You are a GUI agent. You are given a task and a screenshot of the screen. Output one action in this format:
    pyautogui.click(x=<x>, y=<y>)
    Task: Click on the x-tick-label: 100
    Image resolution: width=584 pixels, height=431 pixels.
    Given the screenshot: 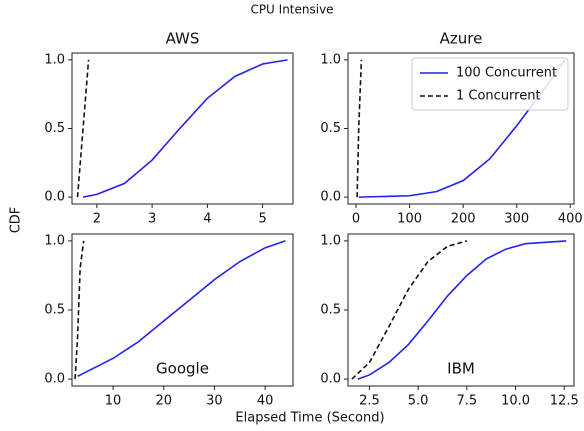 What is the action you would take?
    pyautogui.click(x=409, y=219)
    